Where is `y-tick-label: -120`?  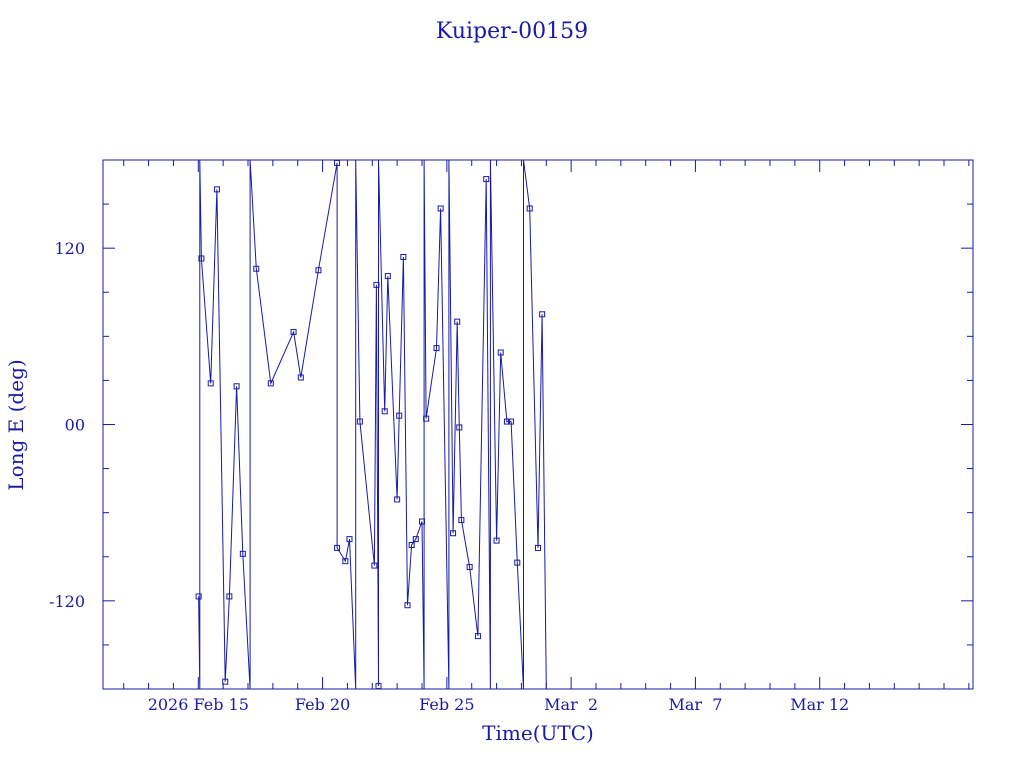
y-tick-label: -120 is located at coordinates (67, 601).